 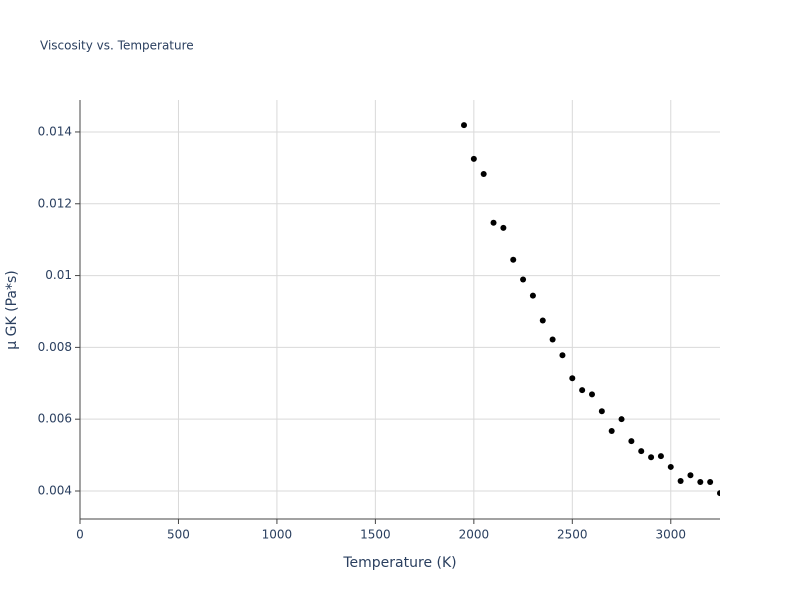 What do you see at coordinates (55, 347) in the screenshot?
I see `y-tick-label: 0.008` at bounding box center [55, 347].